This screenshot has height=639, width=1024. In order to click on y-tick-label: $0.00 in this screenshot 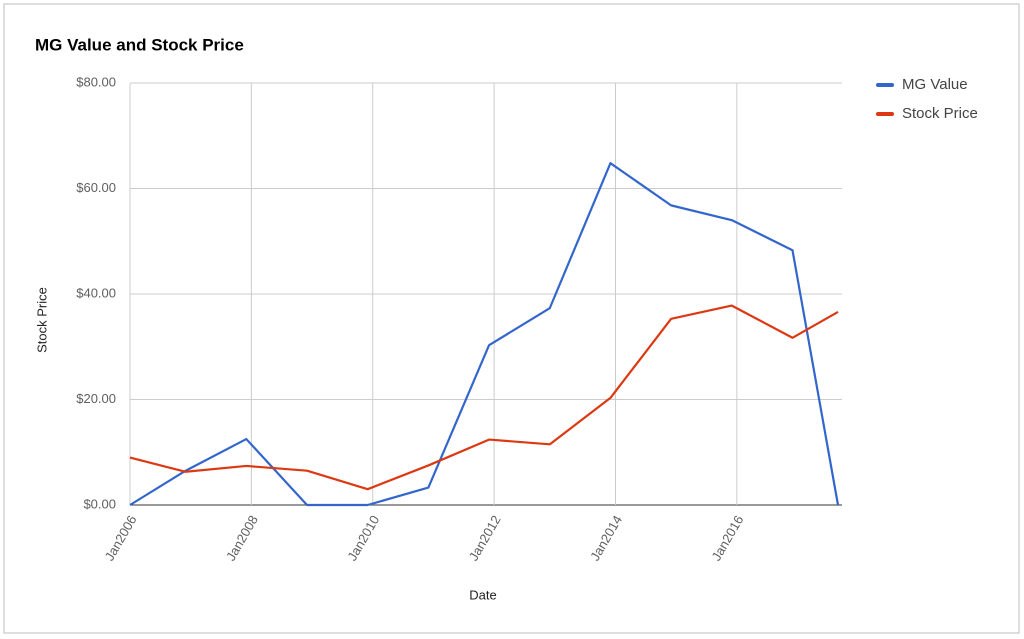, I will do `click(99, 503)`.